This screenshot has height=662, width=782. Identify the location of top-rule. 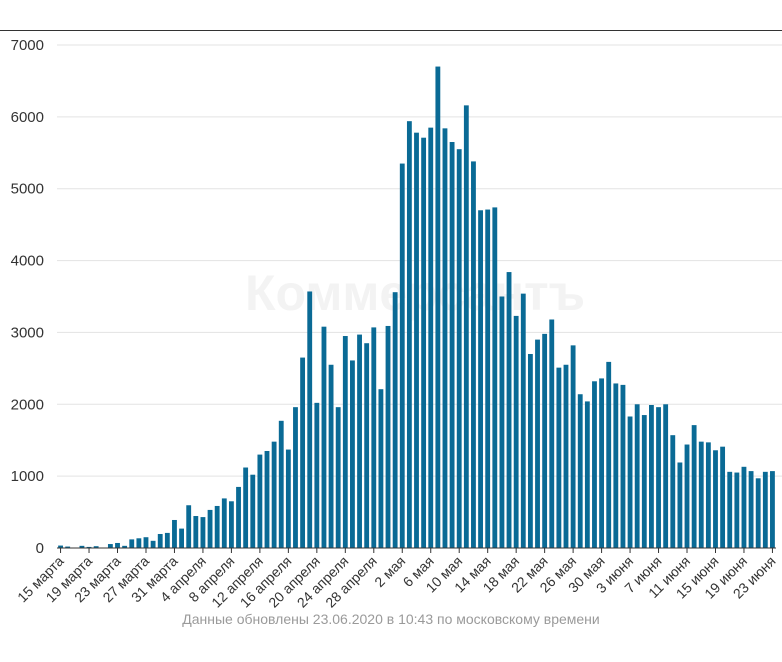
(391, 30).